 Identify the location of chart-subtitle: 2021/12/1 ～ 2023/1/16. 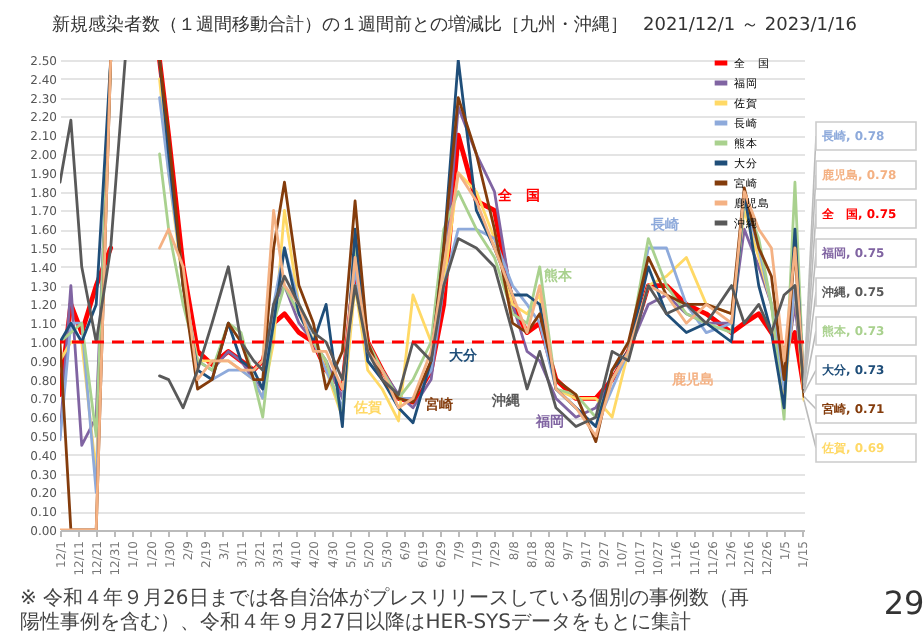
(750, 26).